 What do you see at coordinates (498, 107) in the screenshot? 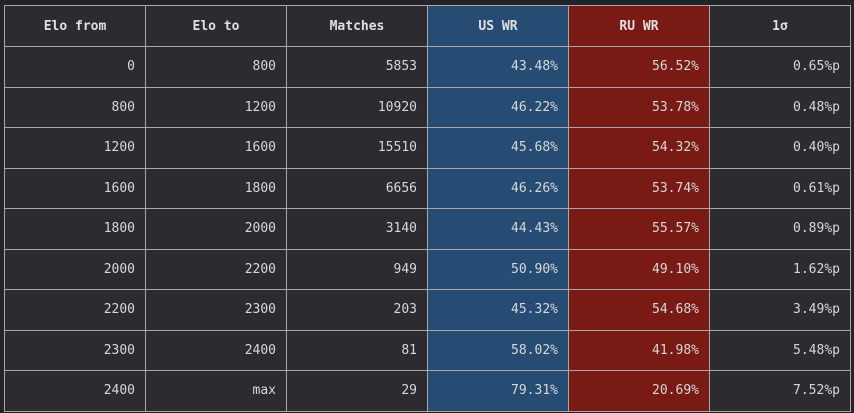
I see `table-cell: 46.22%` at bounding box center [498, 107].